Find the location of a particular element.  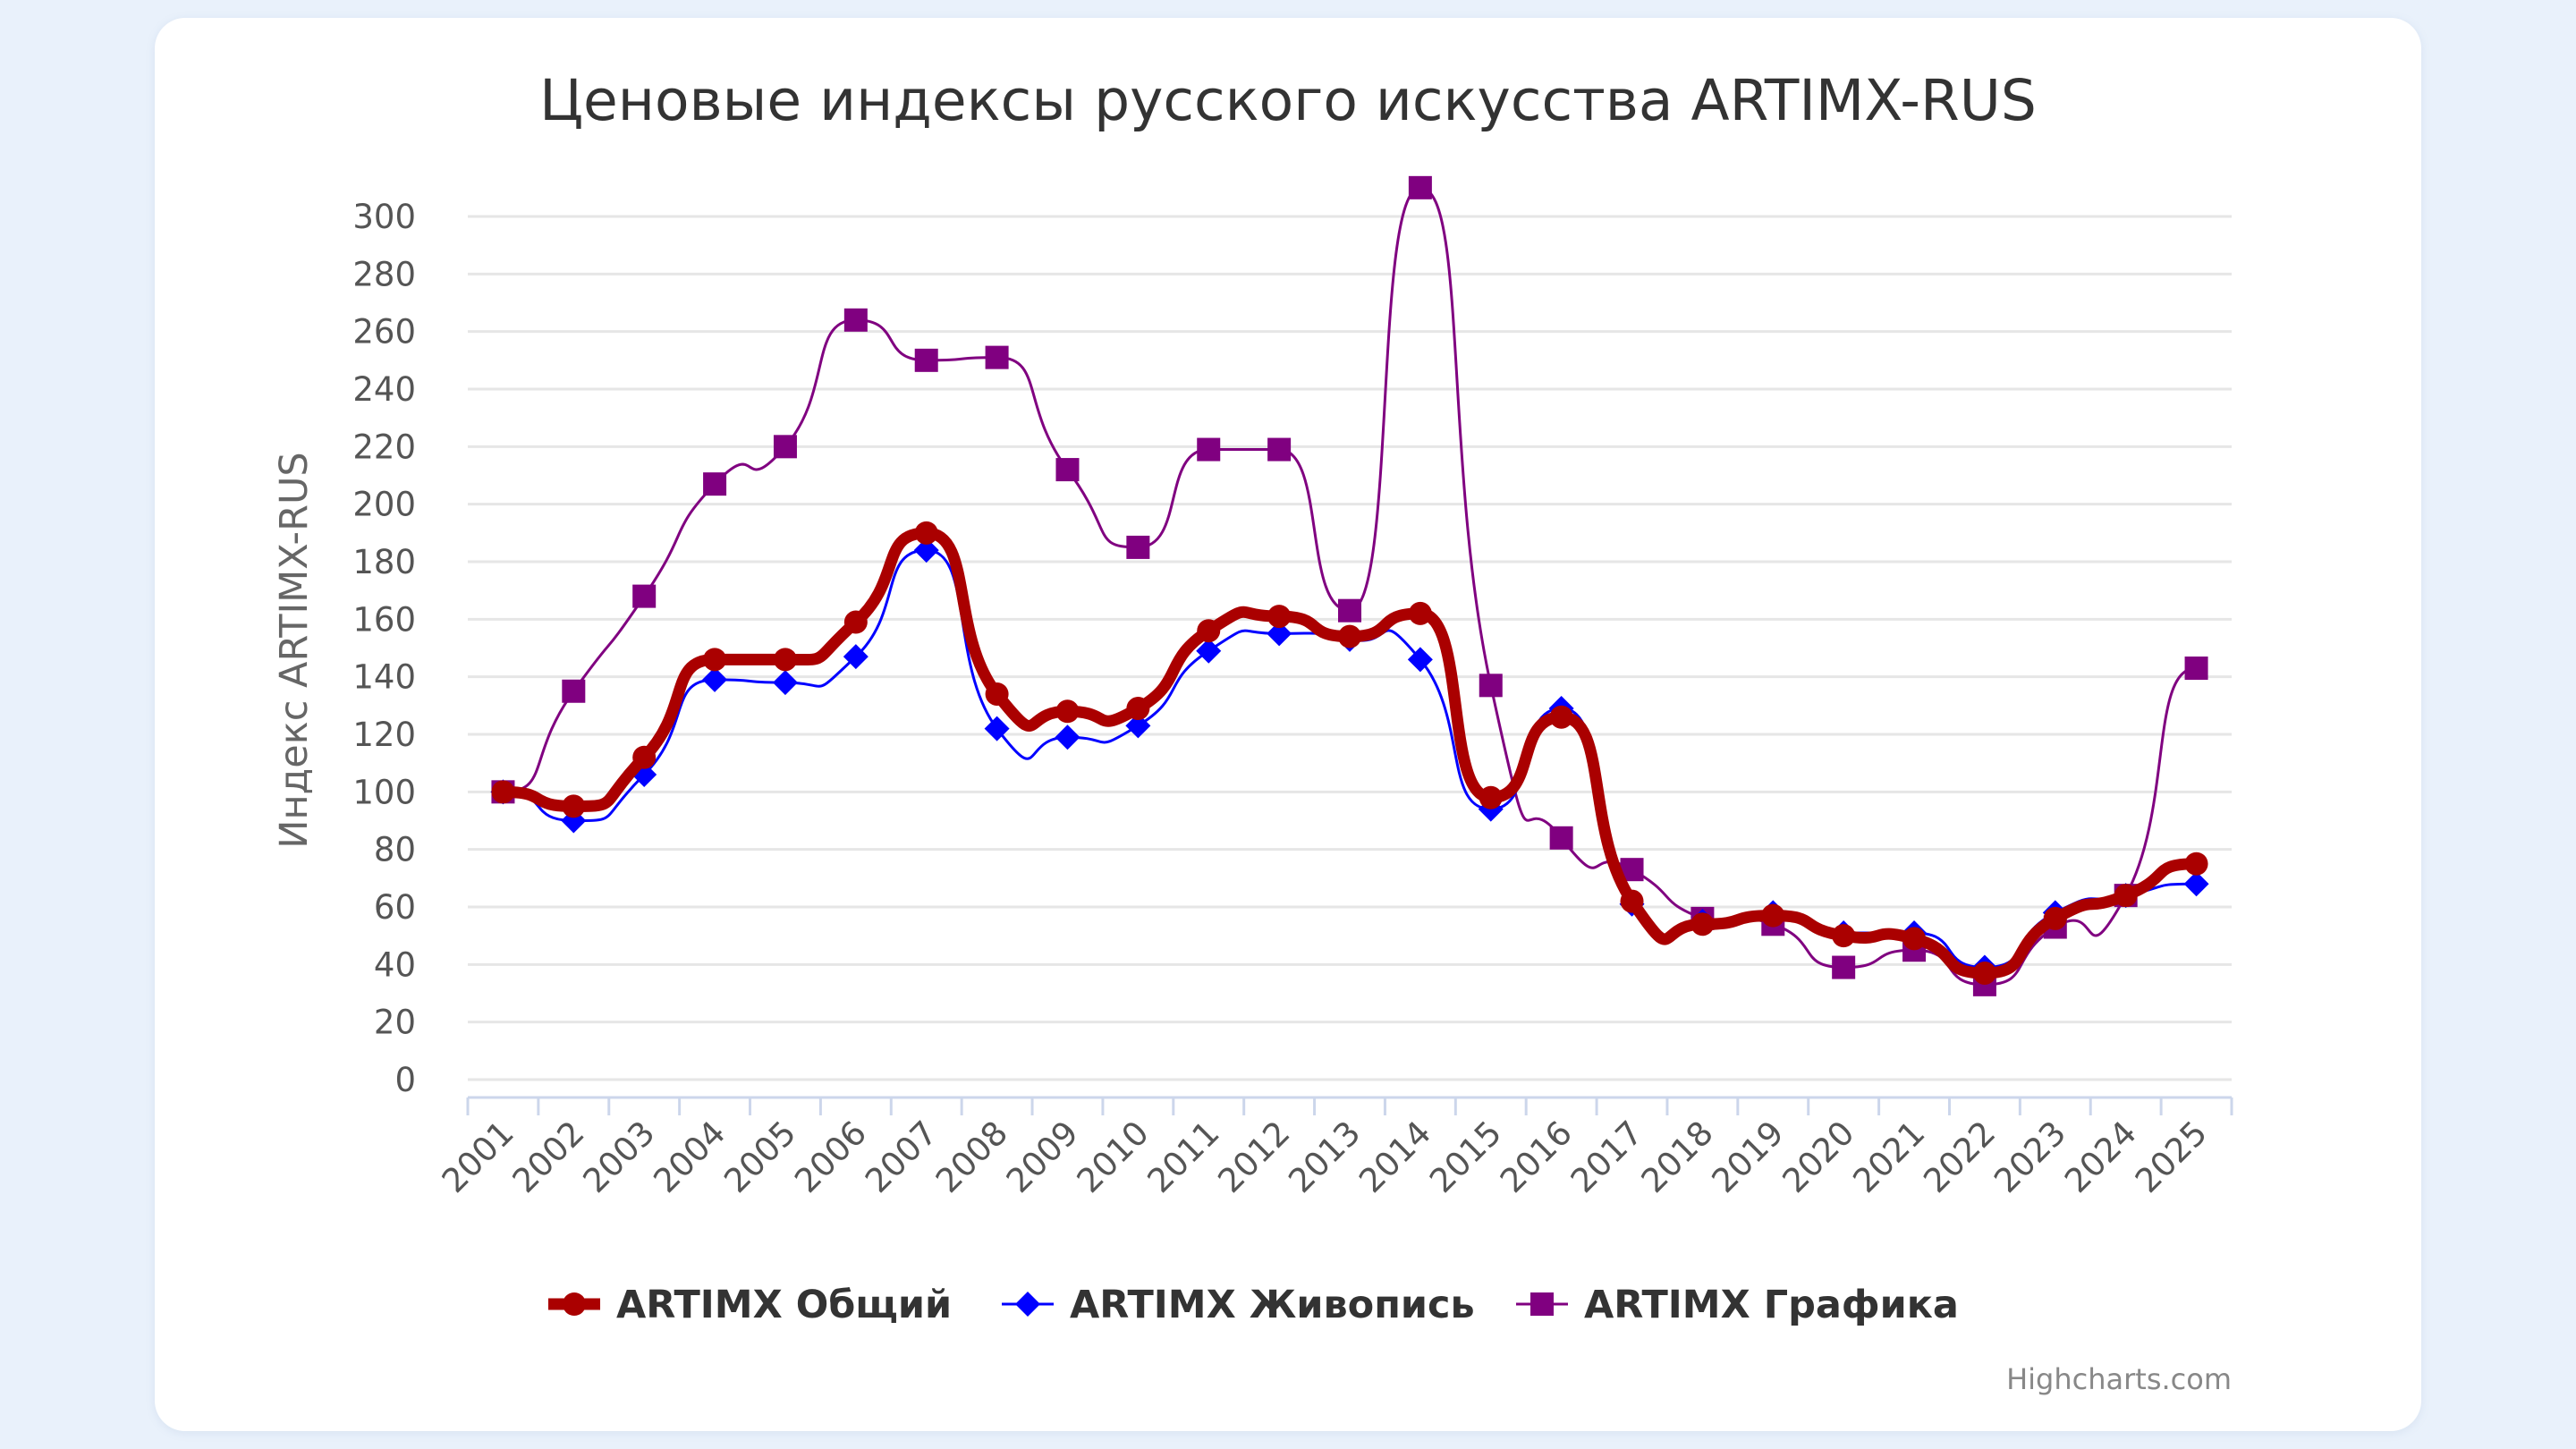

legend-label: ARTIMX Общий is located at coordinates (784, 1305).